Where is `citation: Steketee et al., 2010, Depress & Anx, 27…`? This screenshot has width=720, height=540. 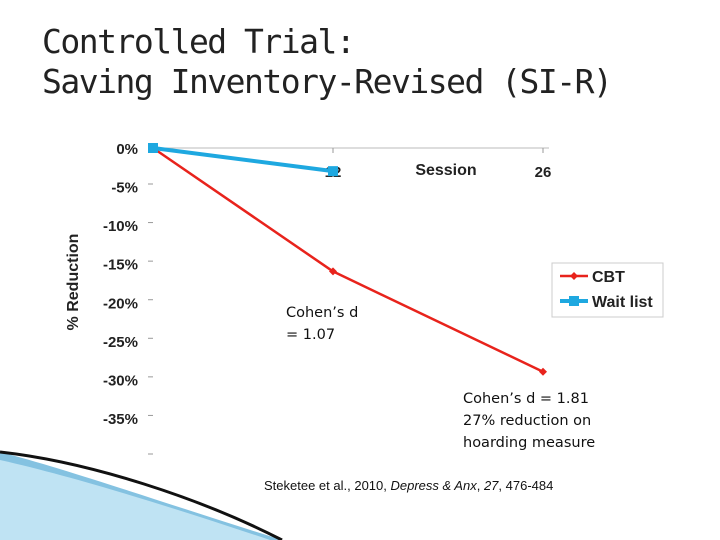 citation: Steketee et al., 2010, Depress & Anx, 27… is located at coordinates (408, 485).